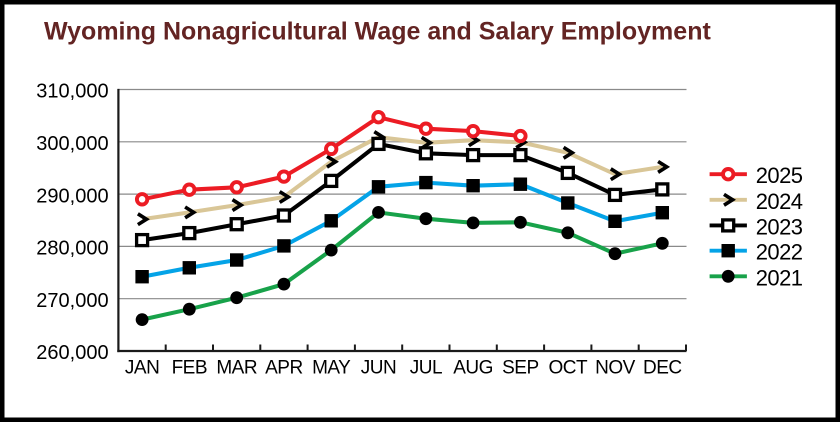 The height and width of the screenshot is (422, 840). What do you see at coordinates (331, 368) in the screenshot?
I see `svg-text: MAY` at bounding box center [331, 368].